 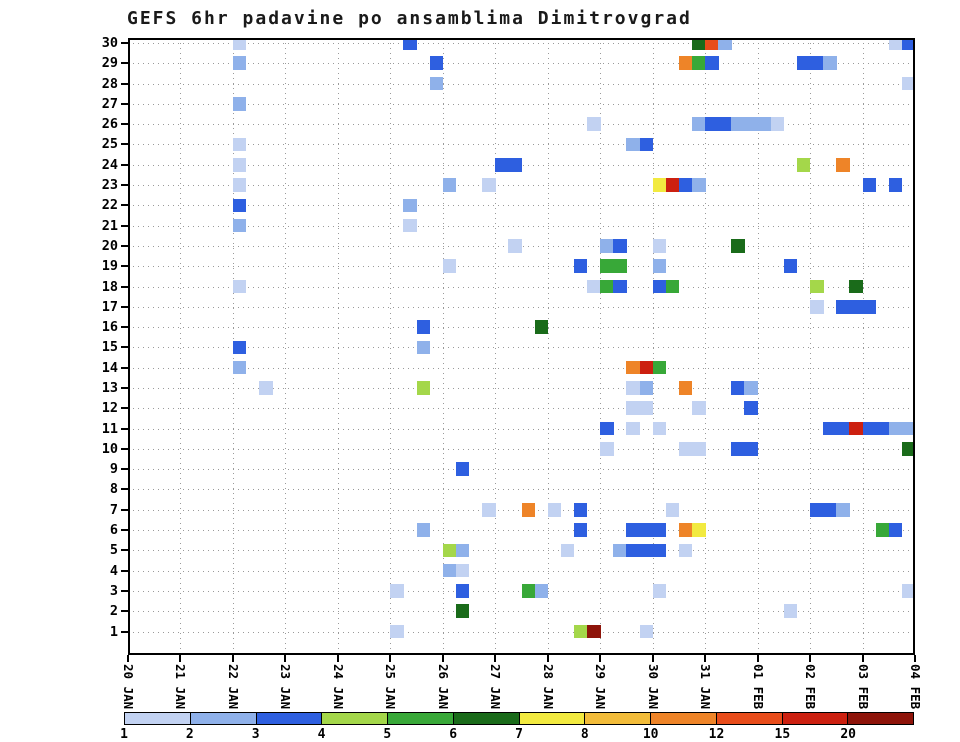 What do you see at coordinates (109, 245) in the screenshot?
I see `y-tick-label: 20` at bounding box center [109, 245].